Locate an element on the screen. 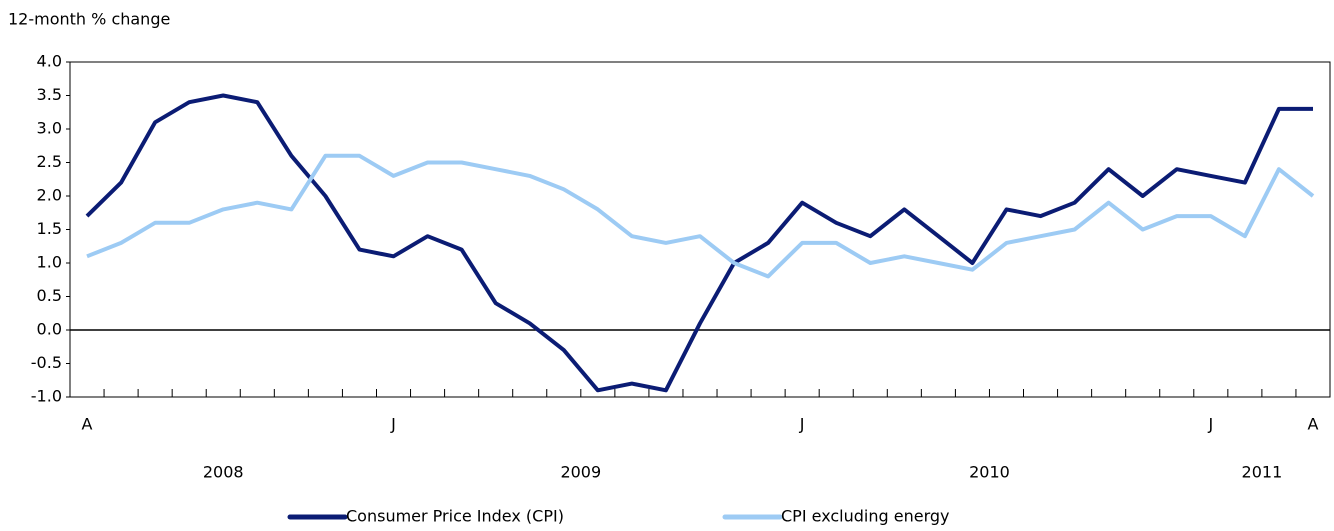 This screenshot has width=1334, height=531. y-tick-label: 0.5 is located at coordinates (49, 295).